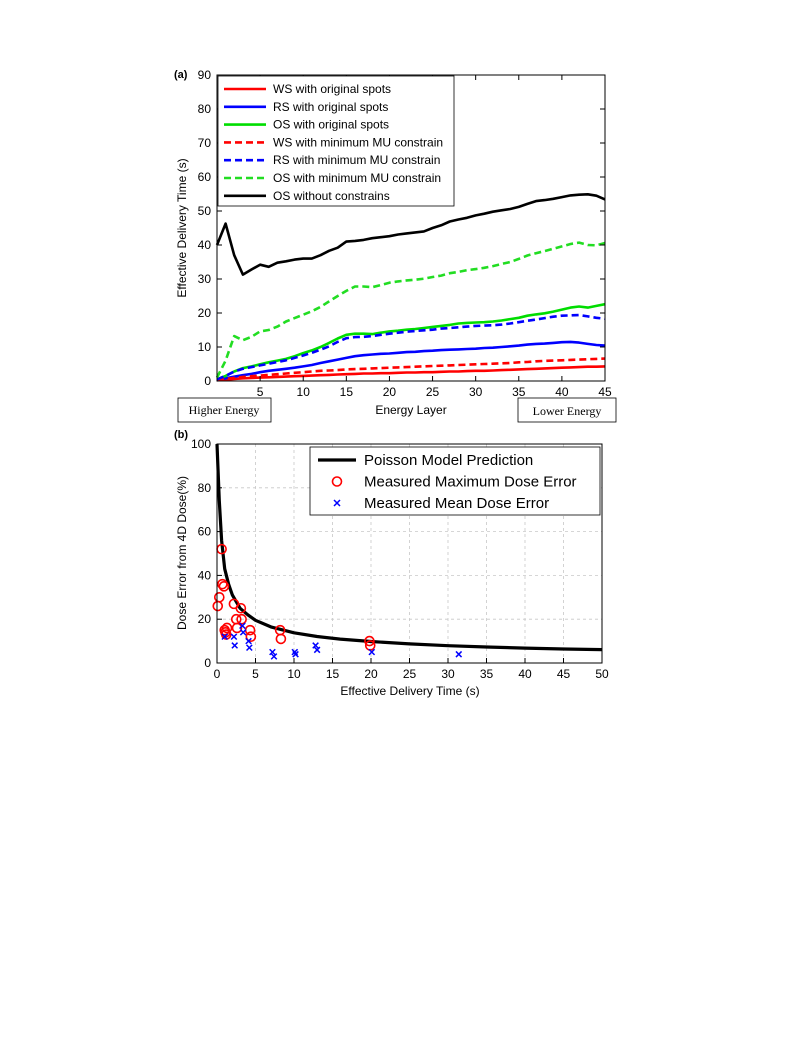 The image size is (791, 1043). Describe the element at coordinates (331, 196) in the screenshot. I see `legend-label-os-without-constrains: OS without constrains` at that location.